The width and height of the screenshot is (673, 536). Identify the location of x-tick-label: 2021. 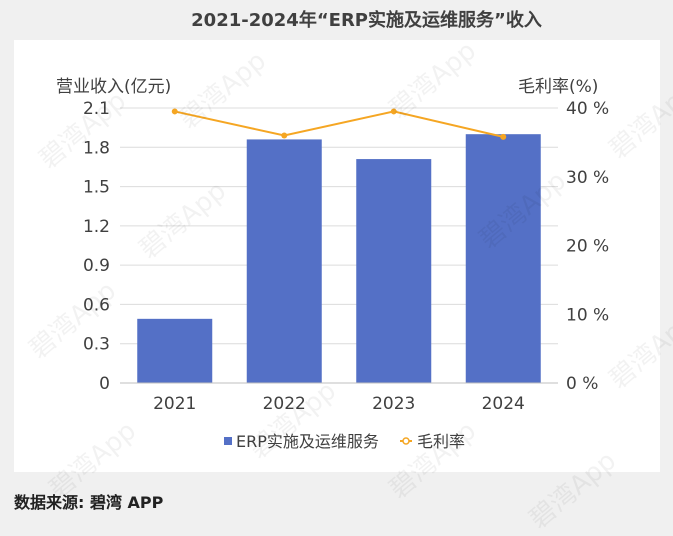
(174, 404).